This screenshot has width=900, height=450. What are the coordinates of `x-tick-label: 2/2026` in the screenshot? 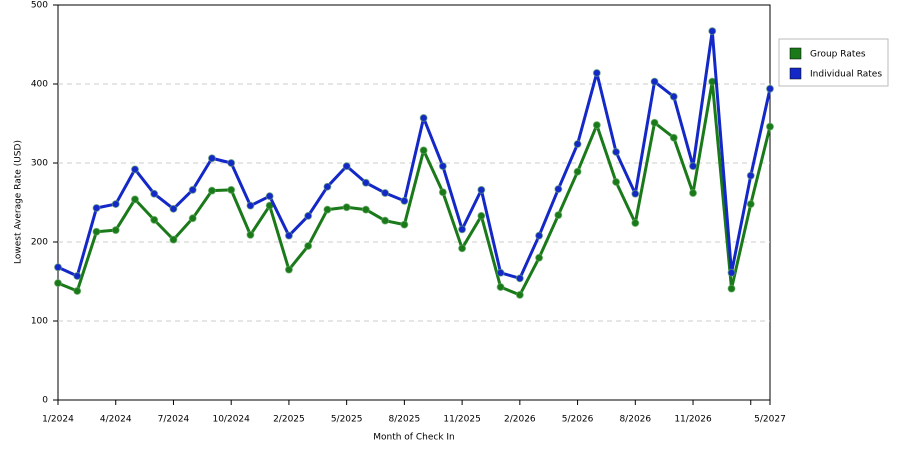 It's located at (520, 420).